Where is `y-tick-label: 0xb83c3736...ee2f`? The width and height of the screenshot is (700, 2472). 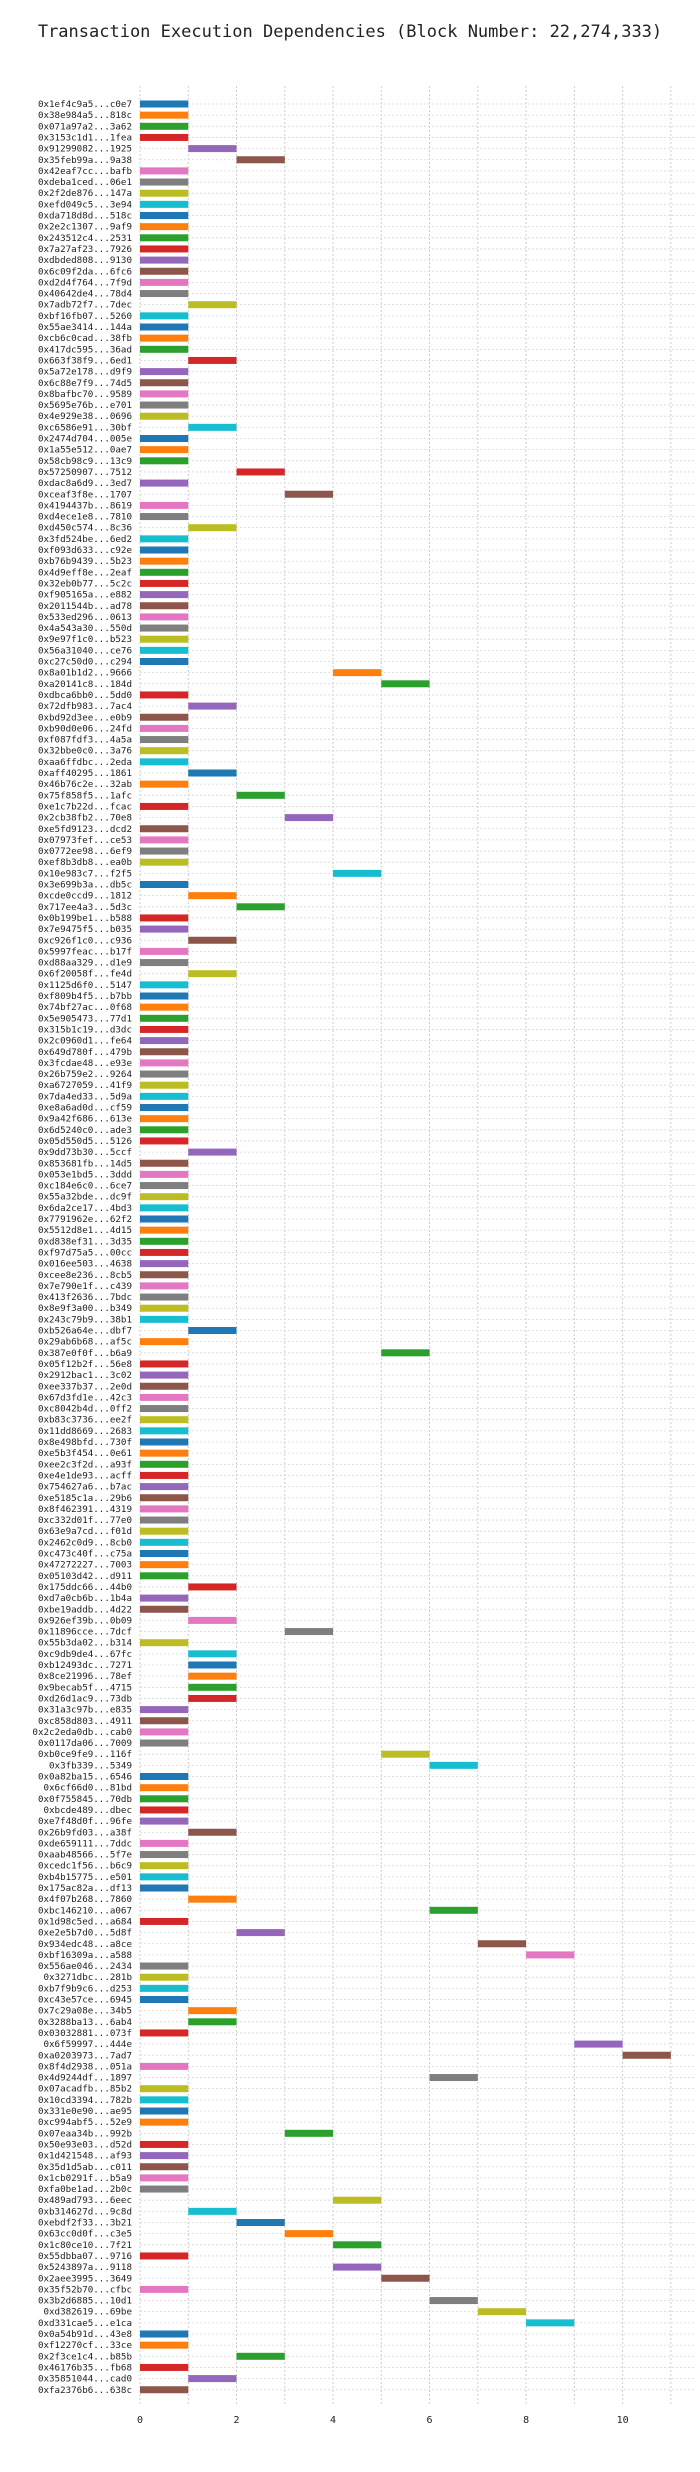
y-tick-label: 0xb83c3736...ee2f is located at coordinates (85, 1420).